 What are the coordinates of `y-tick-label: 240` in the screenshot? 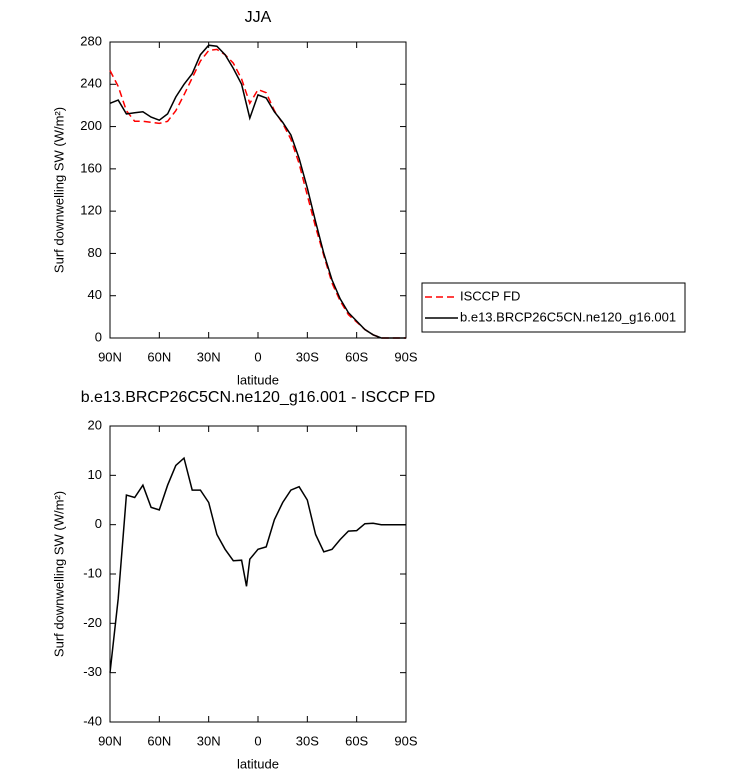 It's located at (91, 83).